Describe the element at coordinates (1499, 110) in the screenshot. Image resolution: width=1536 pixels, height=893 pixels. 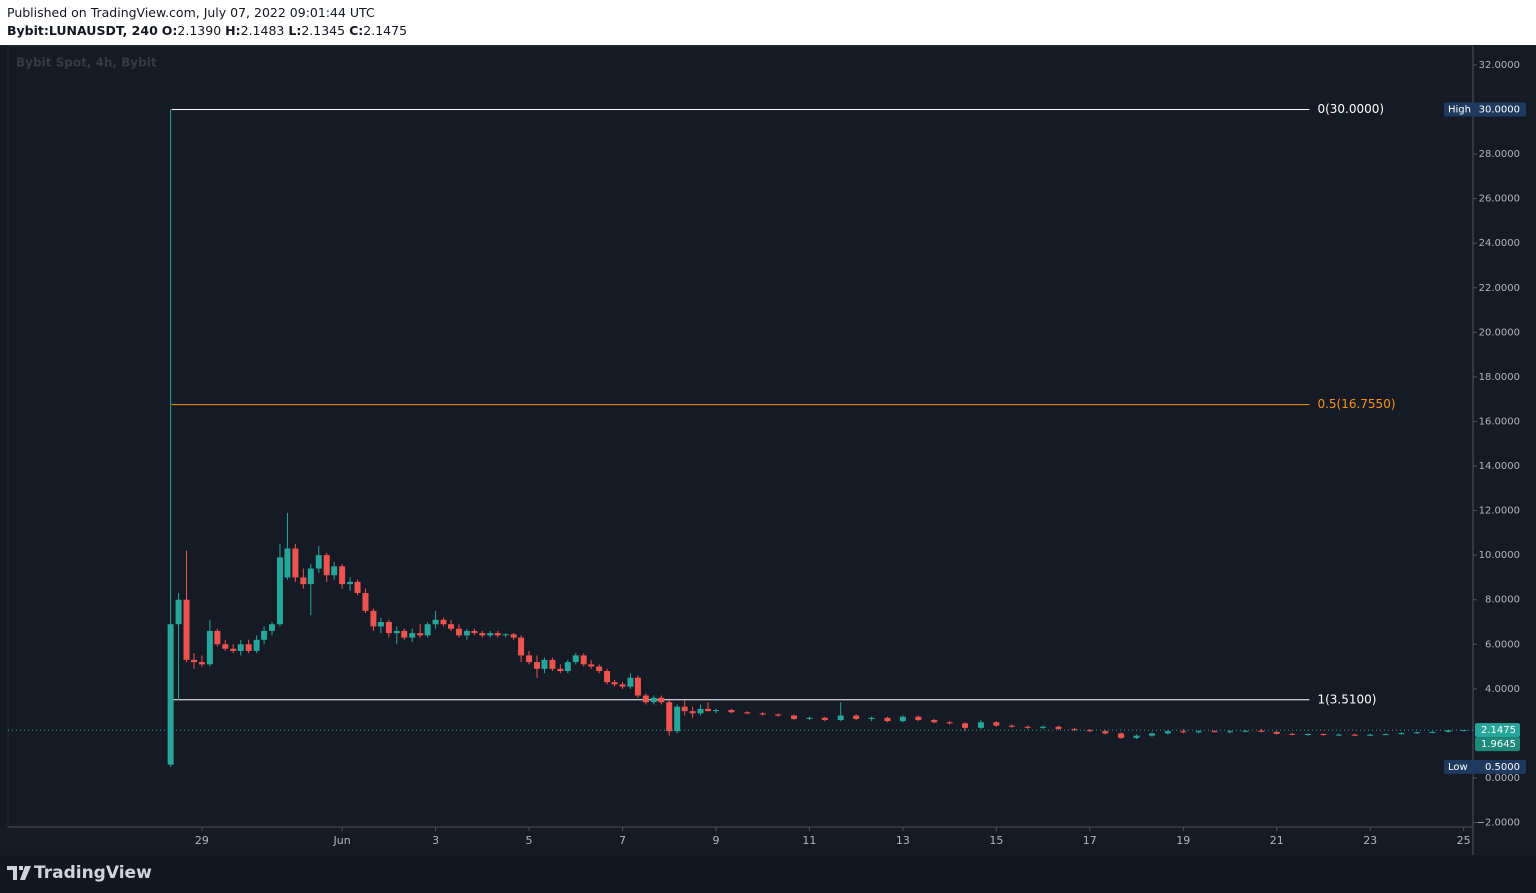
I see `price-label-value: 30.0000` at that location.